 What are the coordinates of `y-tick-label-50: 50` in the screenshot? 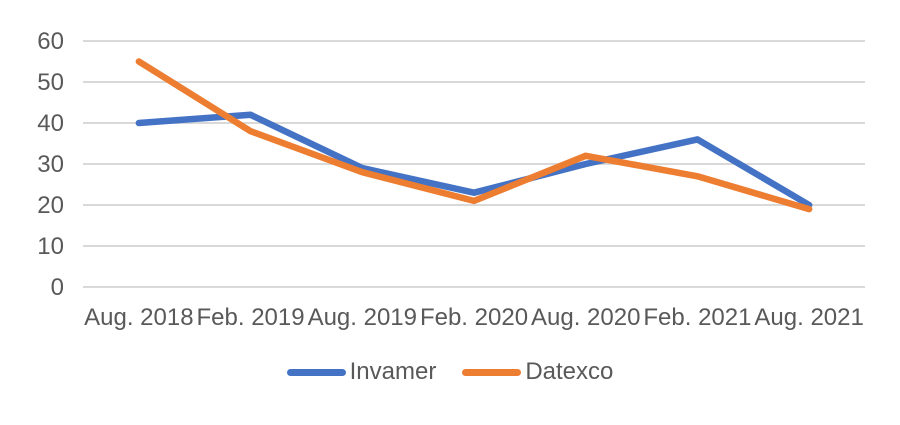 It's located at (50, 82).